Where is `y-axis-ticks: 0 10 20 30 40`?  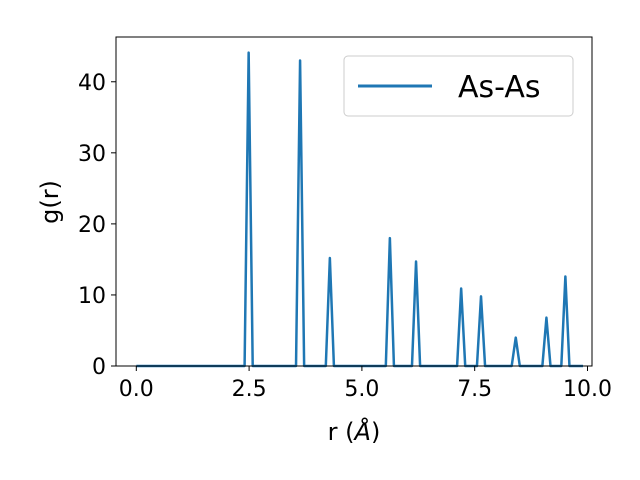
y-axis-ticks: 0 10 20 30 40 is located at coordinates (97, 225).